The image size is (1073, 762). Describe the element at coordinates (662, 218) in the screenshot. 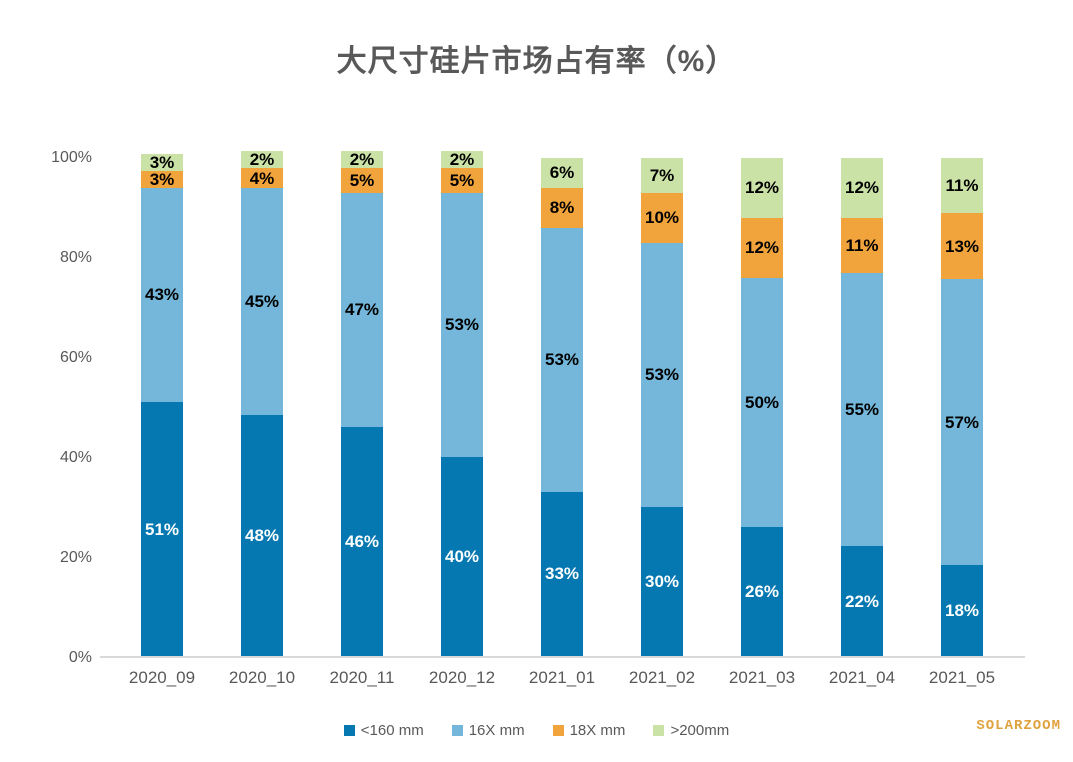

I see `bar-segment-label: 10%` at that location.